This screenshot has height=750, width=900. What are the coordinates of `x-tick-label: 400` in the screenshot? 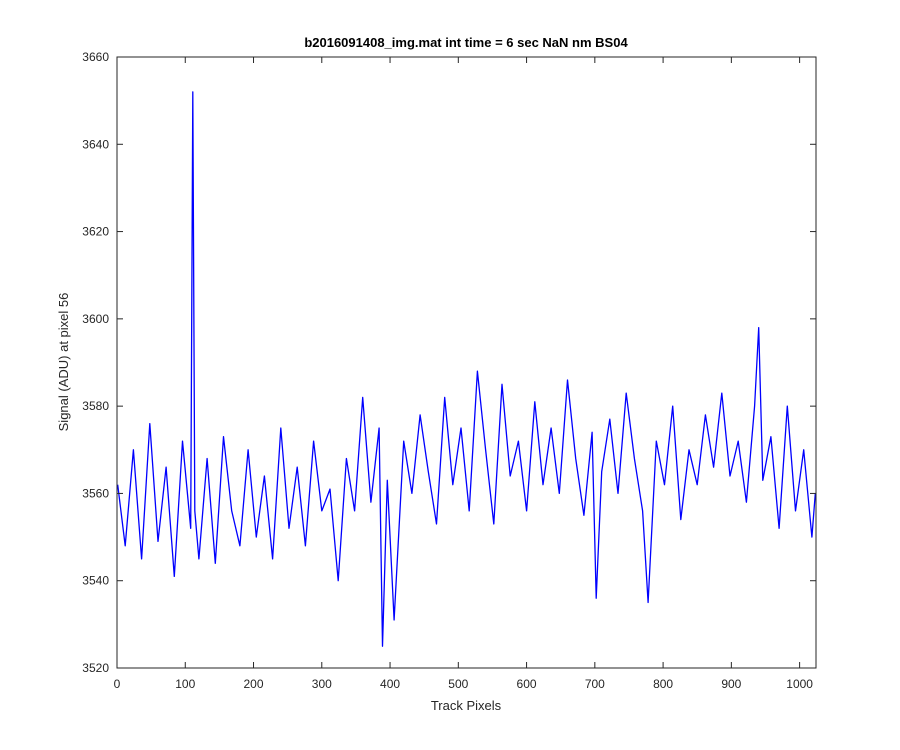 It's located at (390, 684).